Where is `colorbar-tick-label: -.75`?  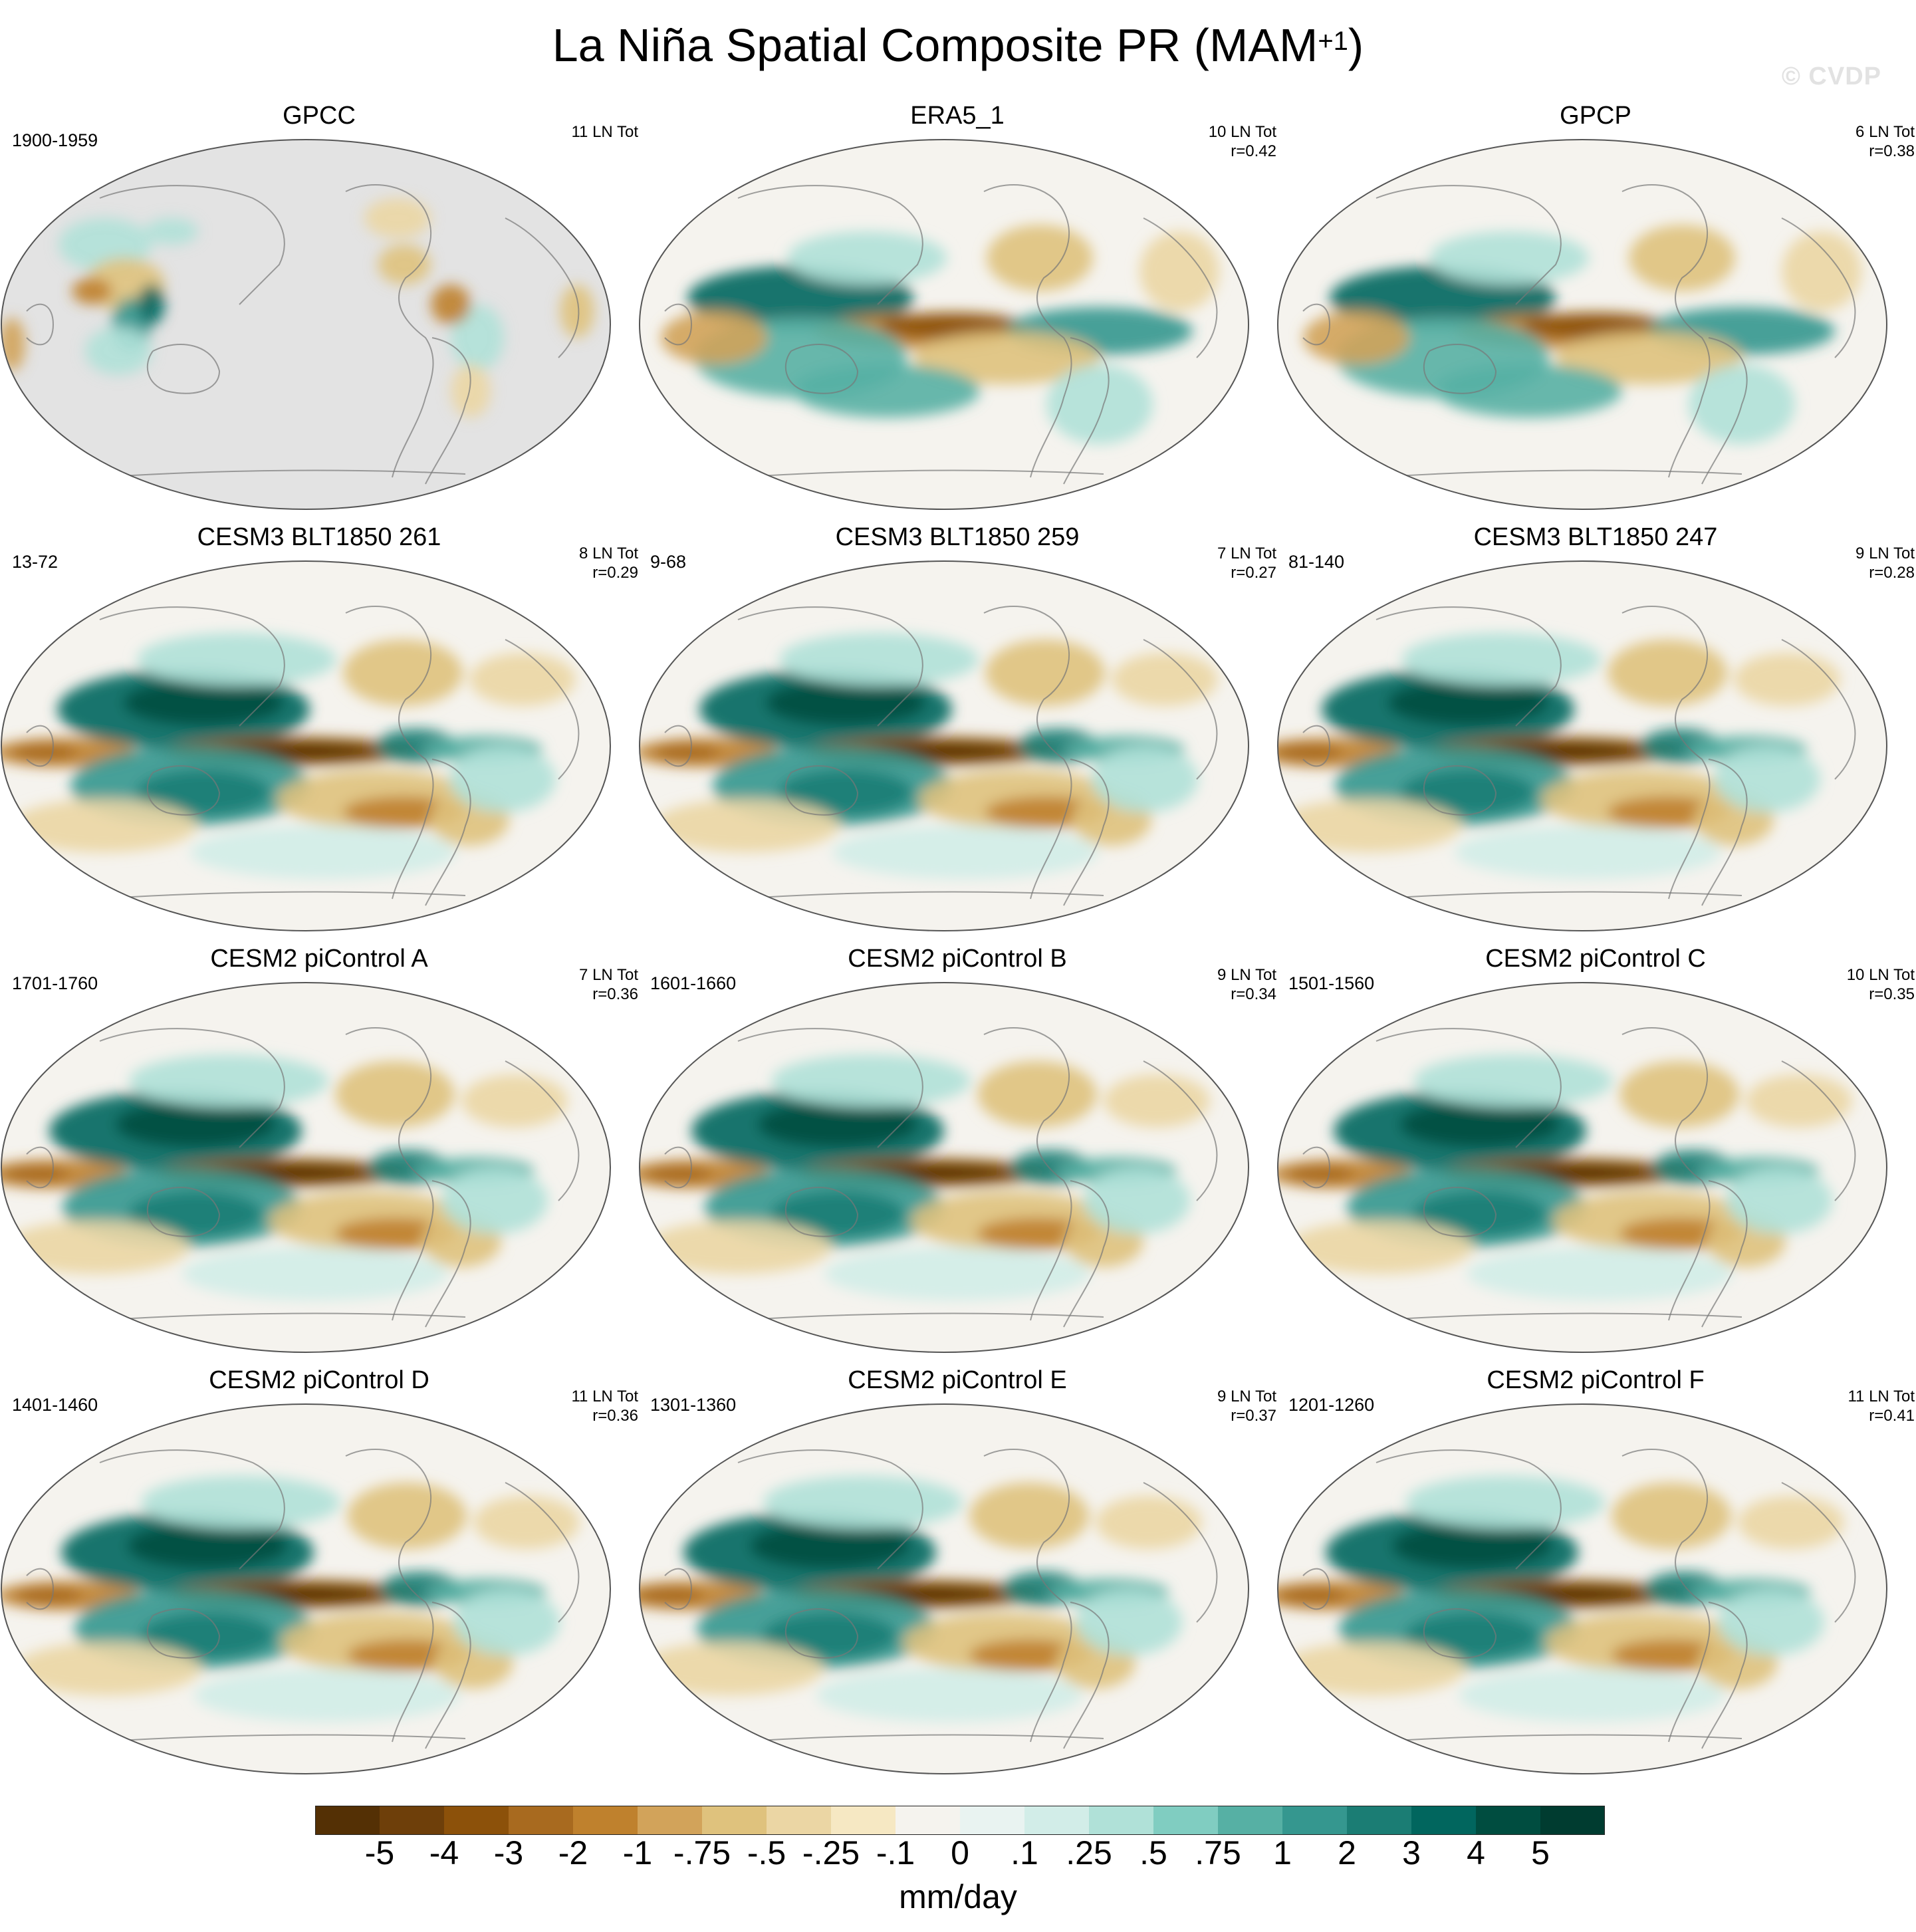
colorbar-tick-label: -.75 is located at coordinates (702, 1853).